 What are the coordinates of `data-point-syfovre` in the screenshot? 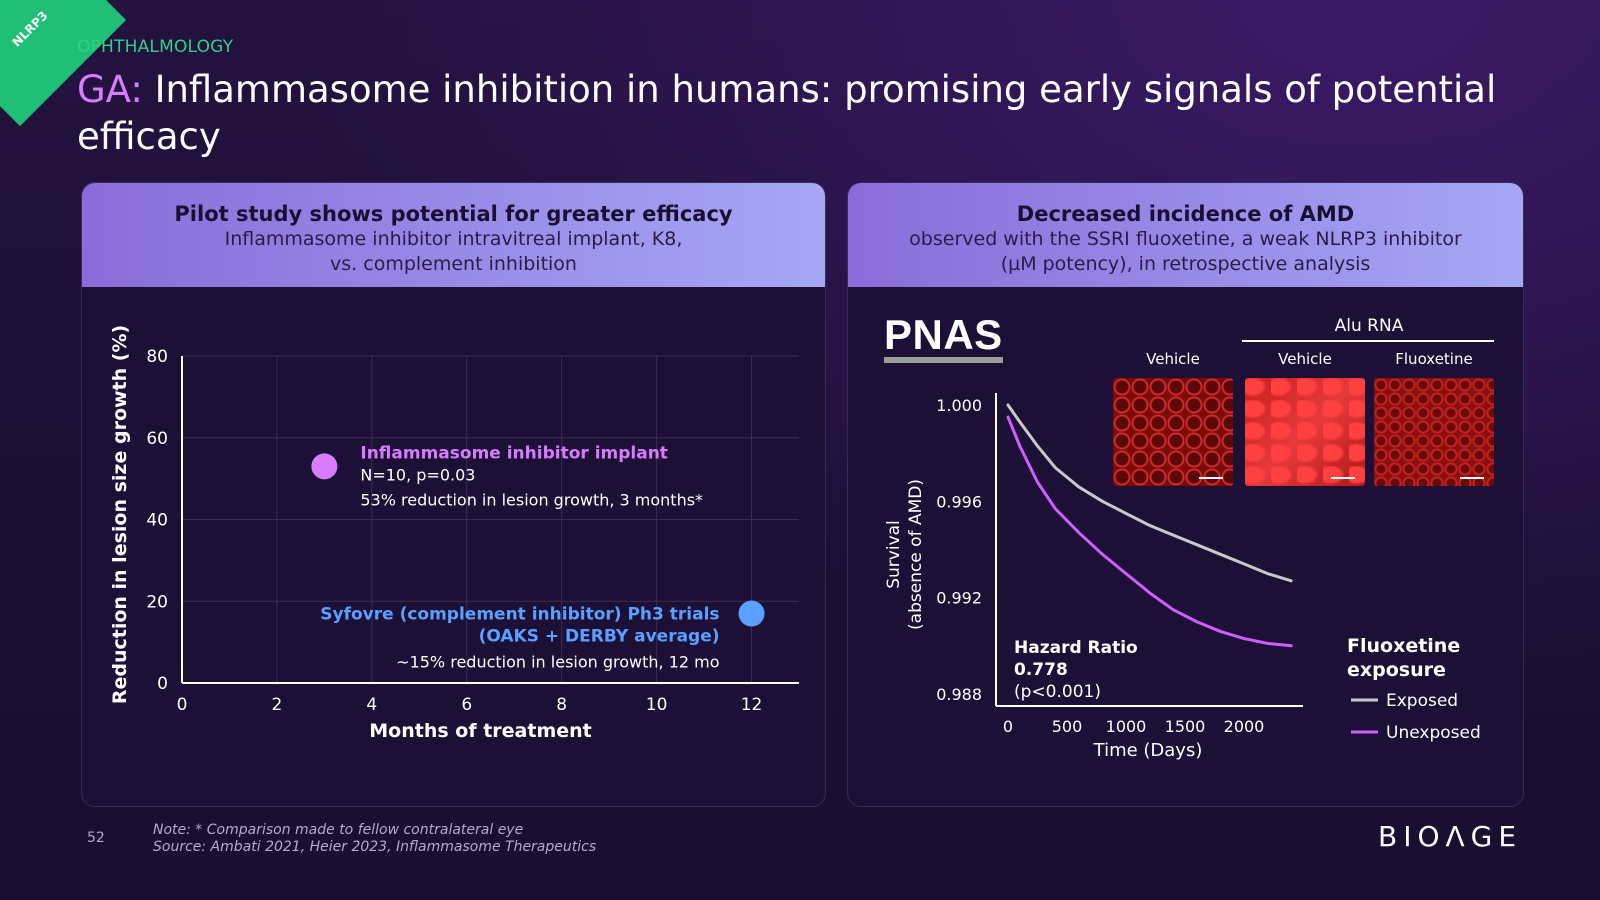 It's located at (751, 613).